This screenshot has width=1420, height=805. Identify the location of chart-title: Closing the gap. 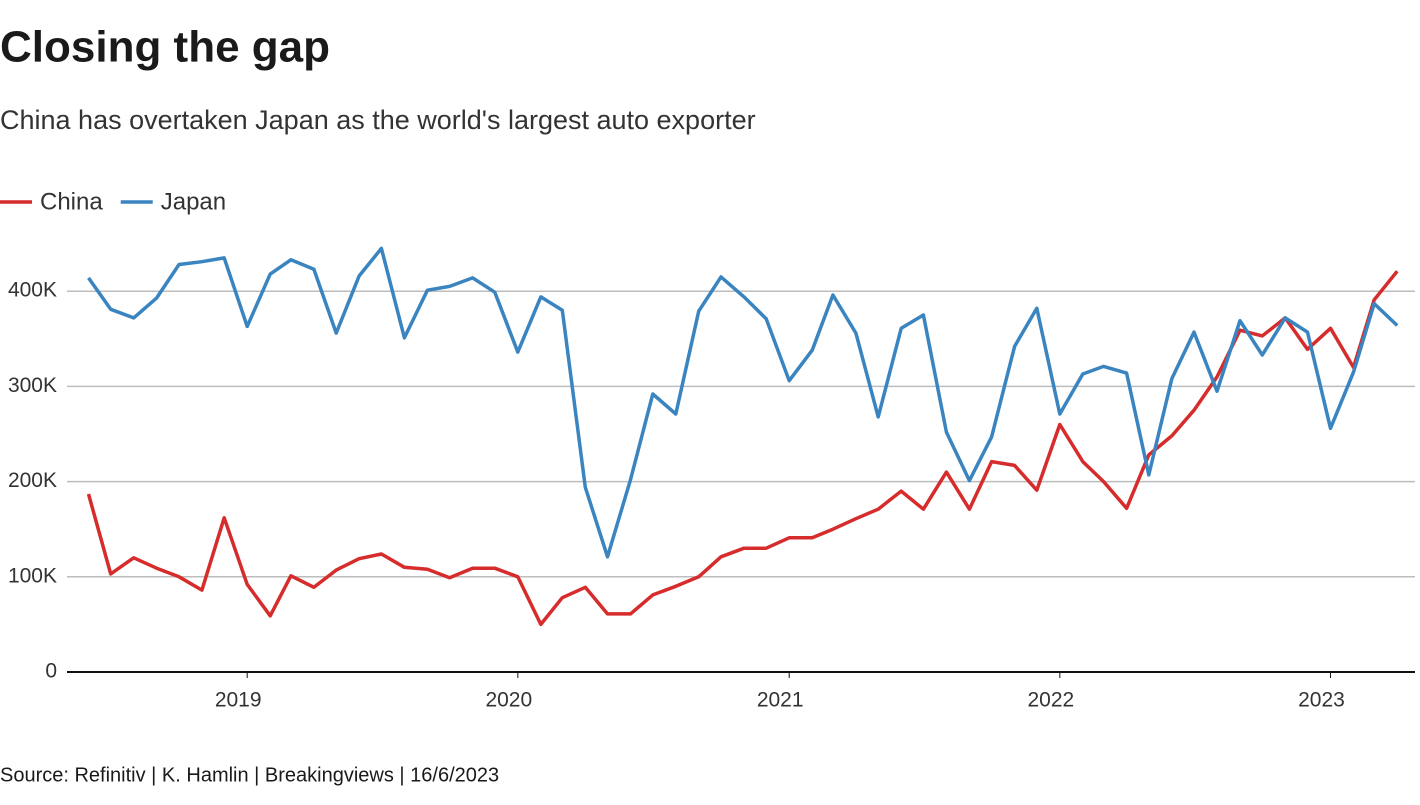
(165, 47).